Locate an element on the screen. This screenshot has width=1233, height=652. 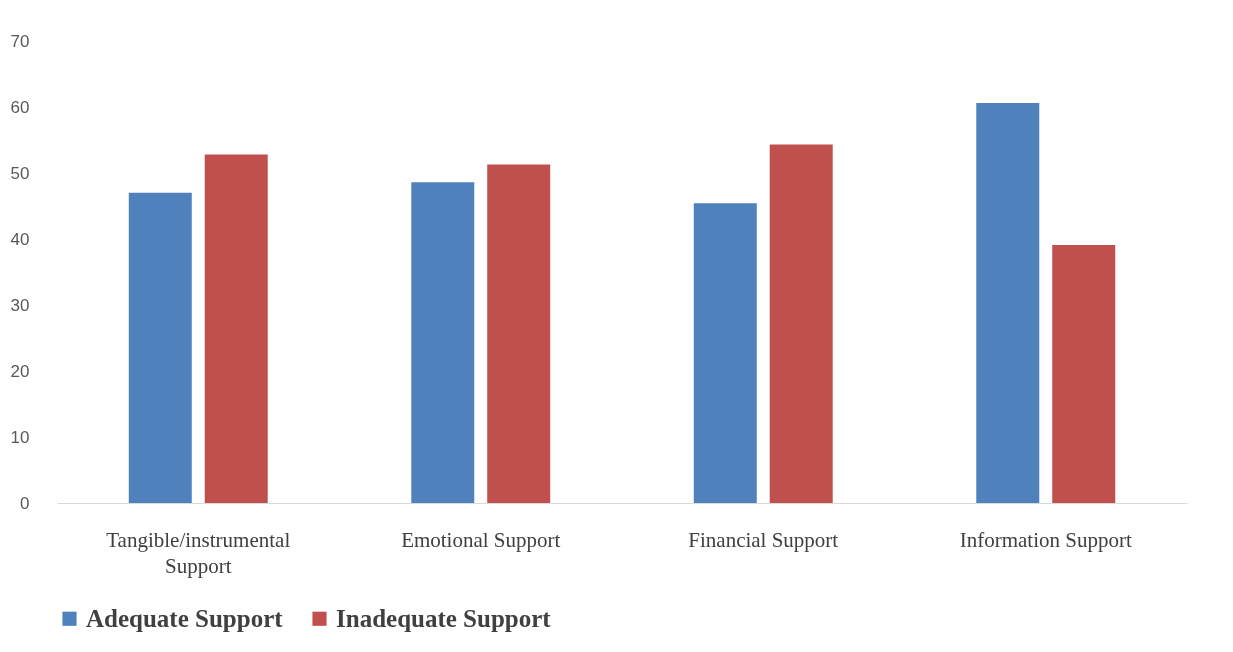
y-tick-label: 30 is located at coordinates (20, 305).